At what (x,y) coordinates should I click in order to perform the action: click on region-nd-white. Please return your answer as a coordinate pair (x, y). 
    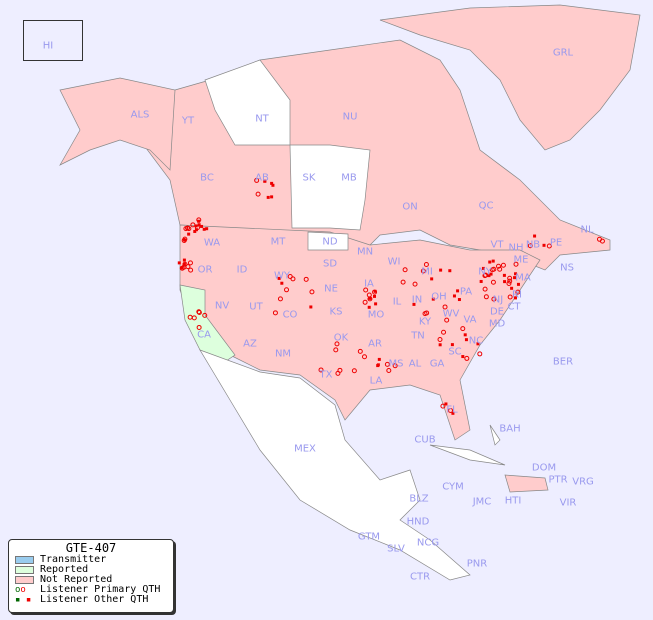
    Looking at the image, I should click on (328, 241).